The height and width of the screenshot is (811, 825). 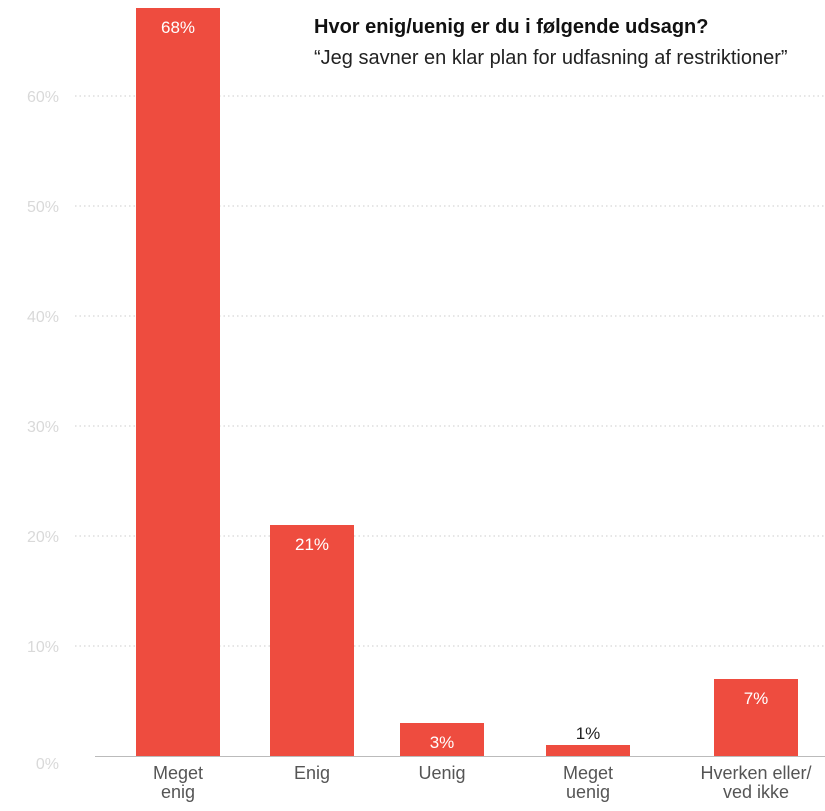 I want to click on x-category-label: uenig, so click(x=588, y=792).